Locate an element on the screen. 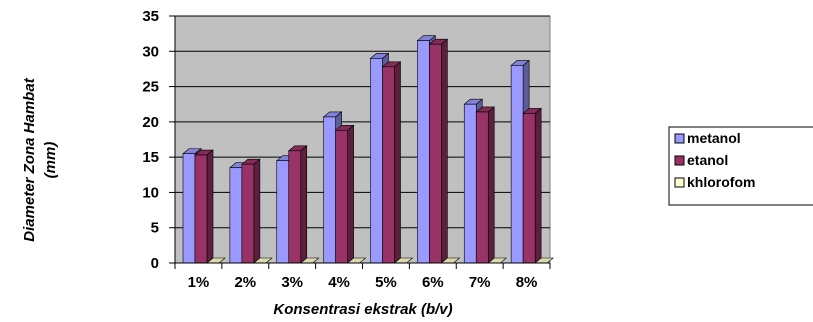 This screenshot has width=813, height=322. y-tick-label: 5 is located at coordinates (155, 228).